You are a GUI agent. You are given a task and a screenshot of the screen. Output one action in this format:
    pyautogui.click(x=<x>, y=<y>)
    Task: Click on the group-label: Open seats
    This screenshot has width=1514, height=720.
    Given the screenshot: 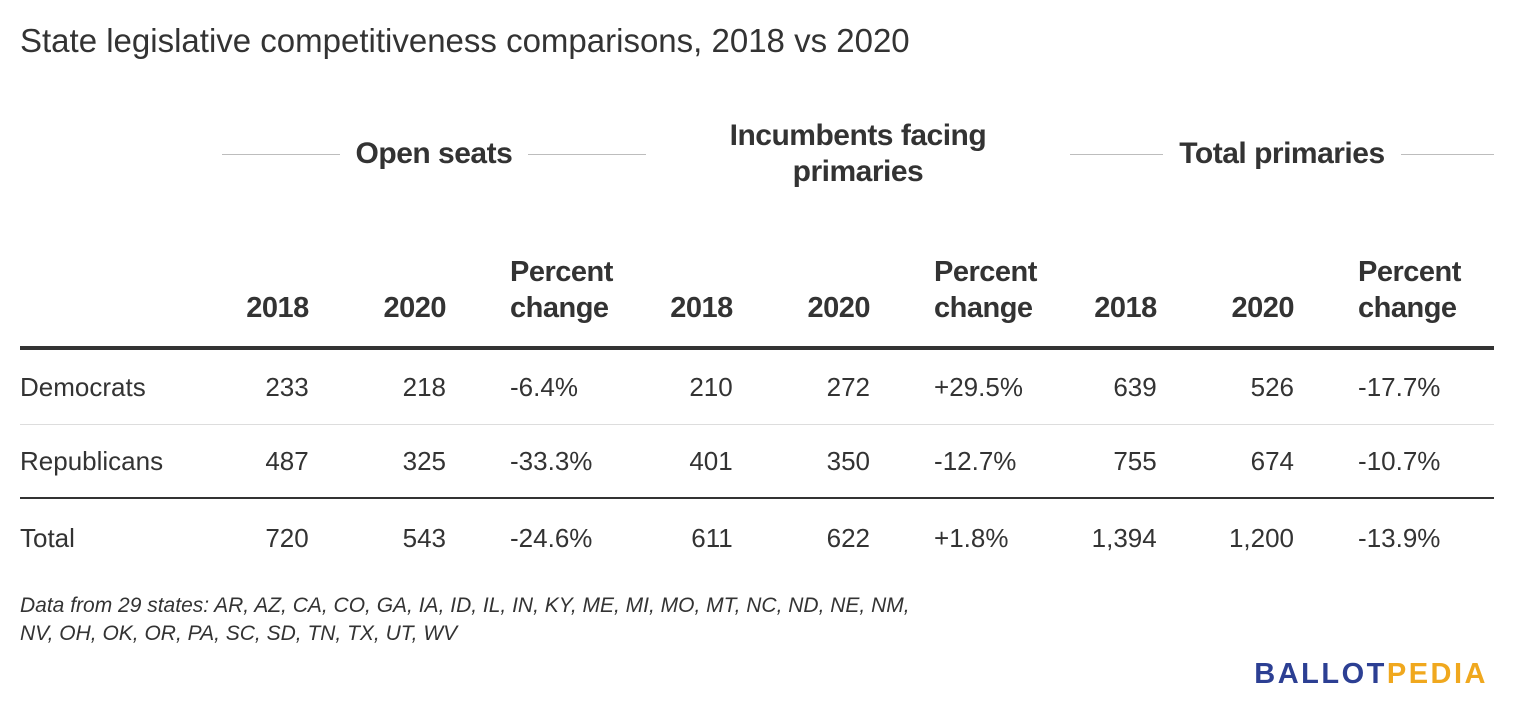 What is the action you would take?
    pyautogui.click(x=434, y=153)
    